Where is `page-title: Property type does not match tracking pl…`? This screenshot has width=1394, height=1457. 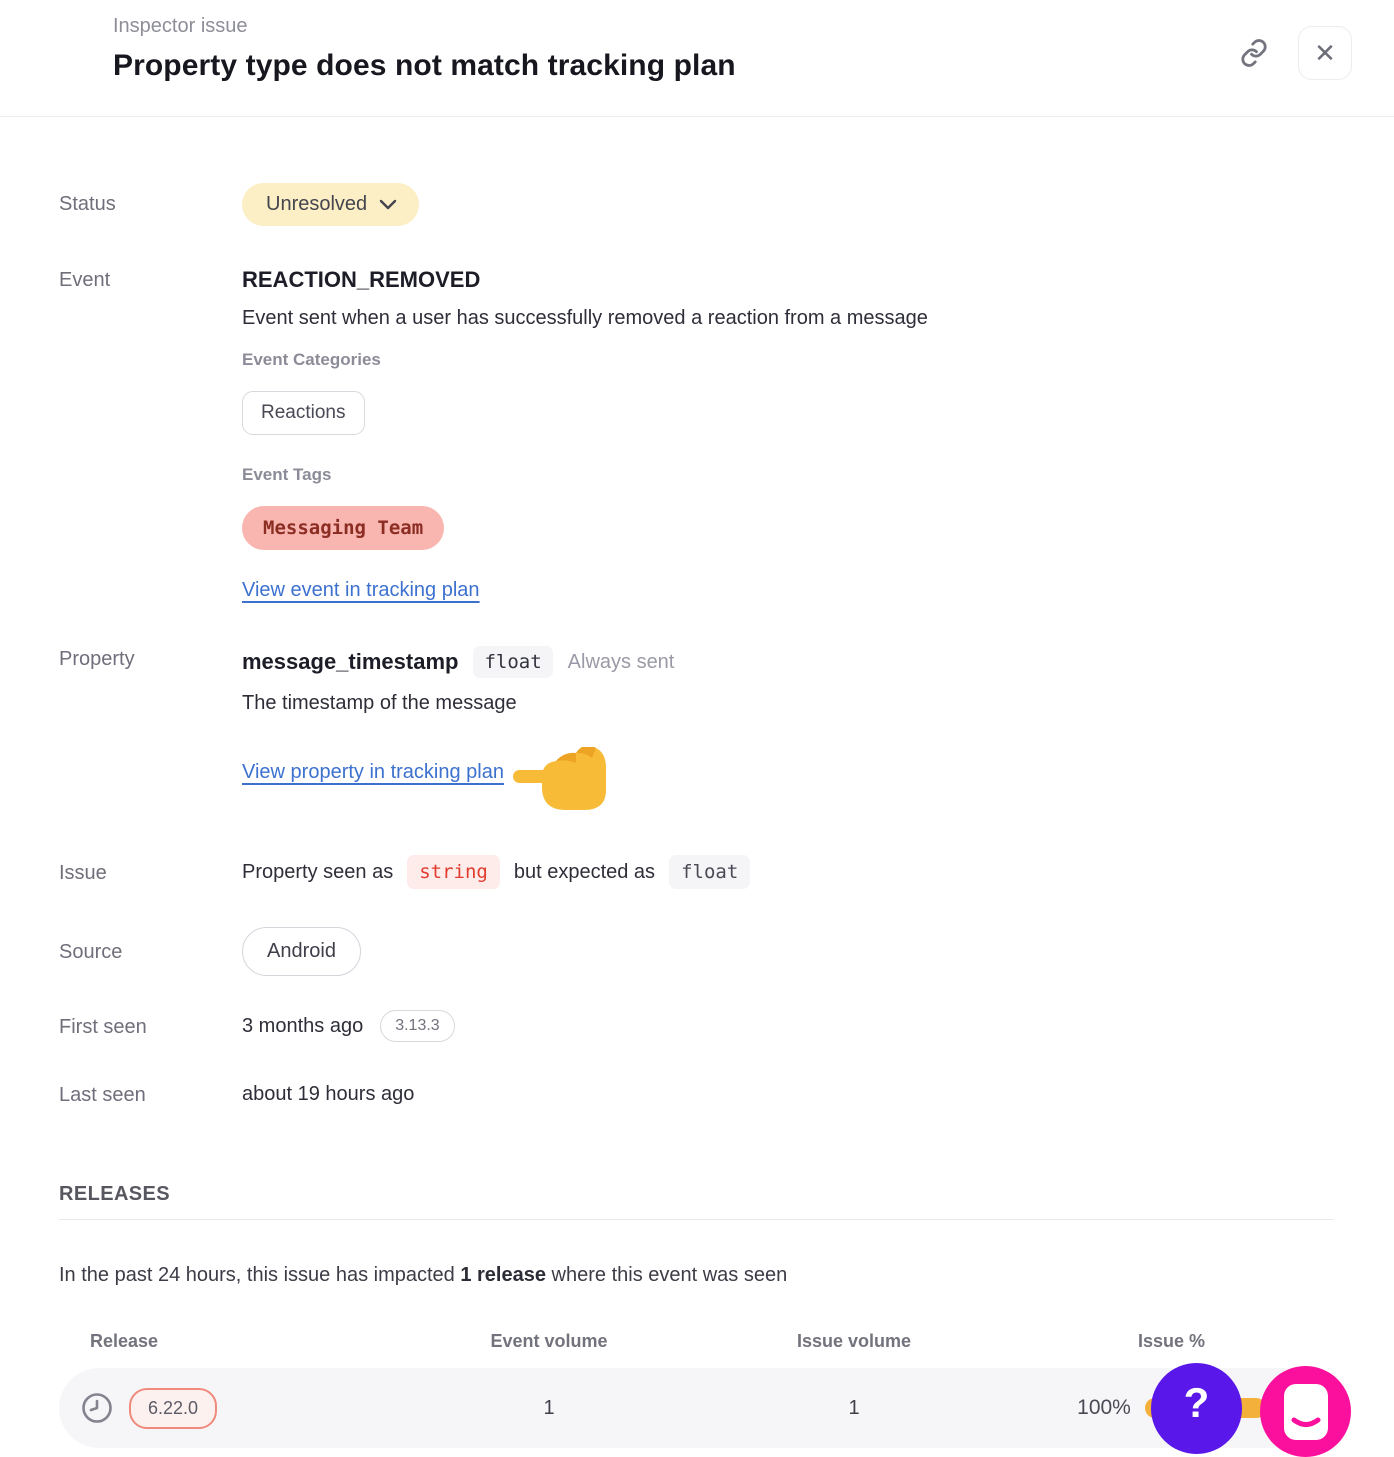 page-title: Property type does not match tracking pl… is located at coordinates (424, 65).